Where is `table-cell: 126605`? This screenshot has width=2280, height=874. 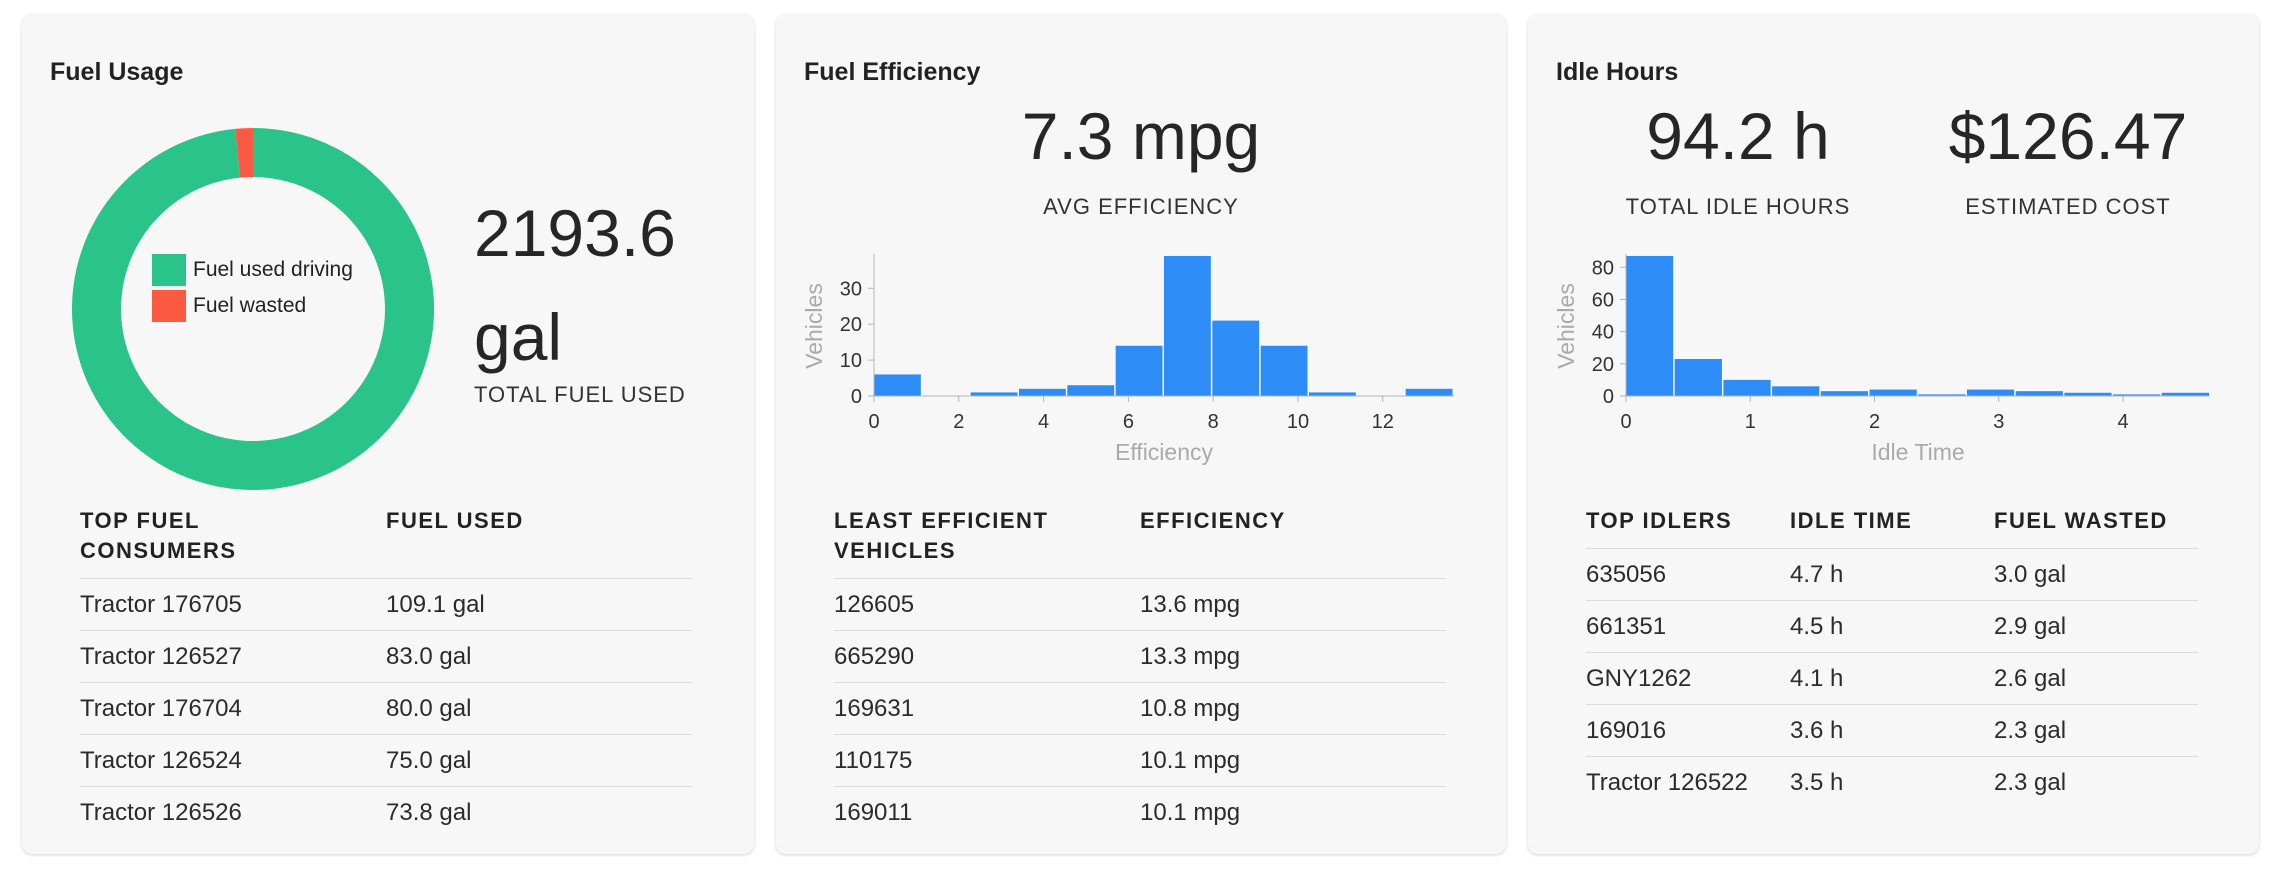 table-cell: 126605 is located at coordinates (987, 604).